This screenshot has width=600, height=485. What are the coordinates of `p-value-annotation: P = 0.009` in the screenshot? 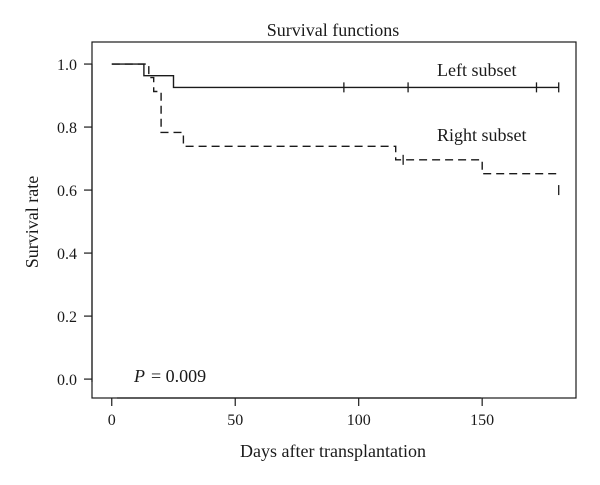 It's located at (169, 376).